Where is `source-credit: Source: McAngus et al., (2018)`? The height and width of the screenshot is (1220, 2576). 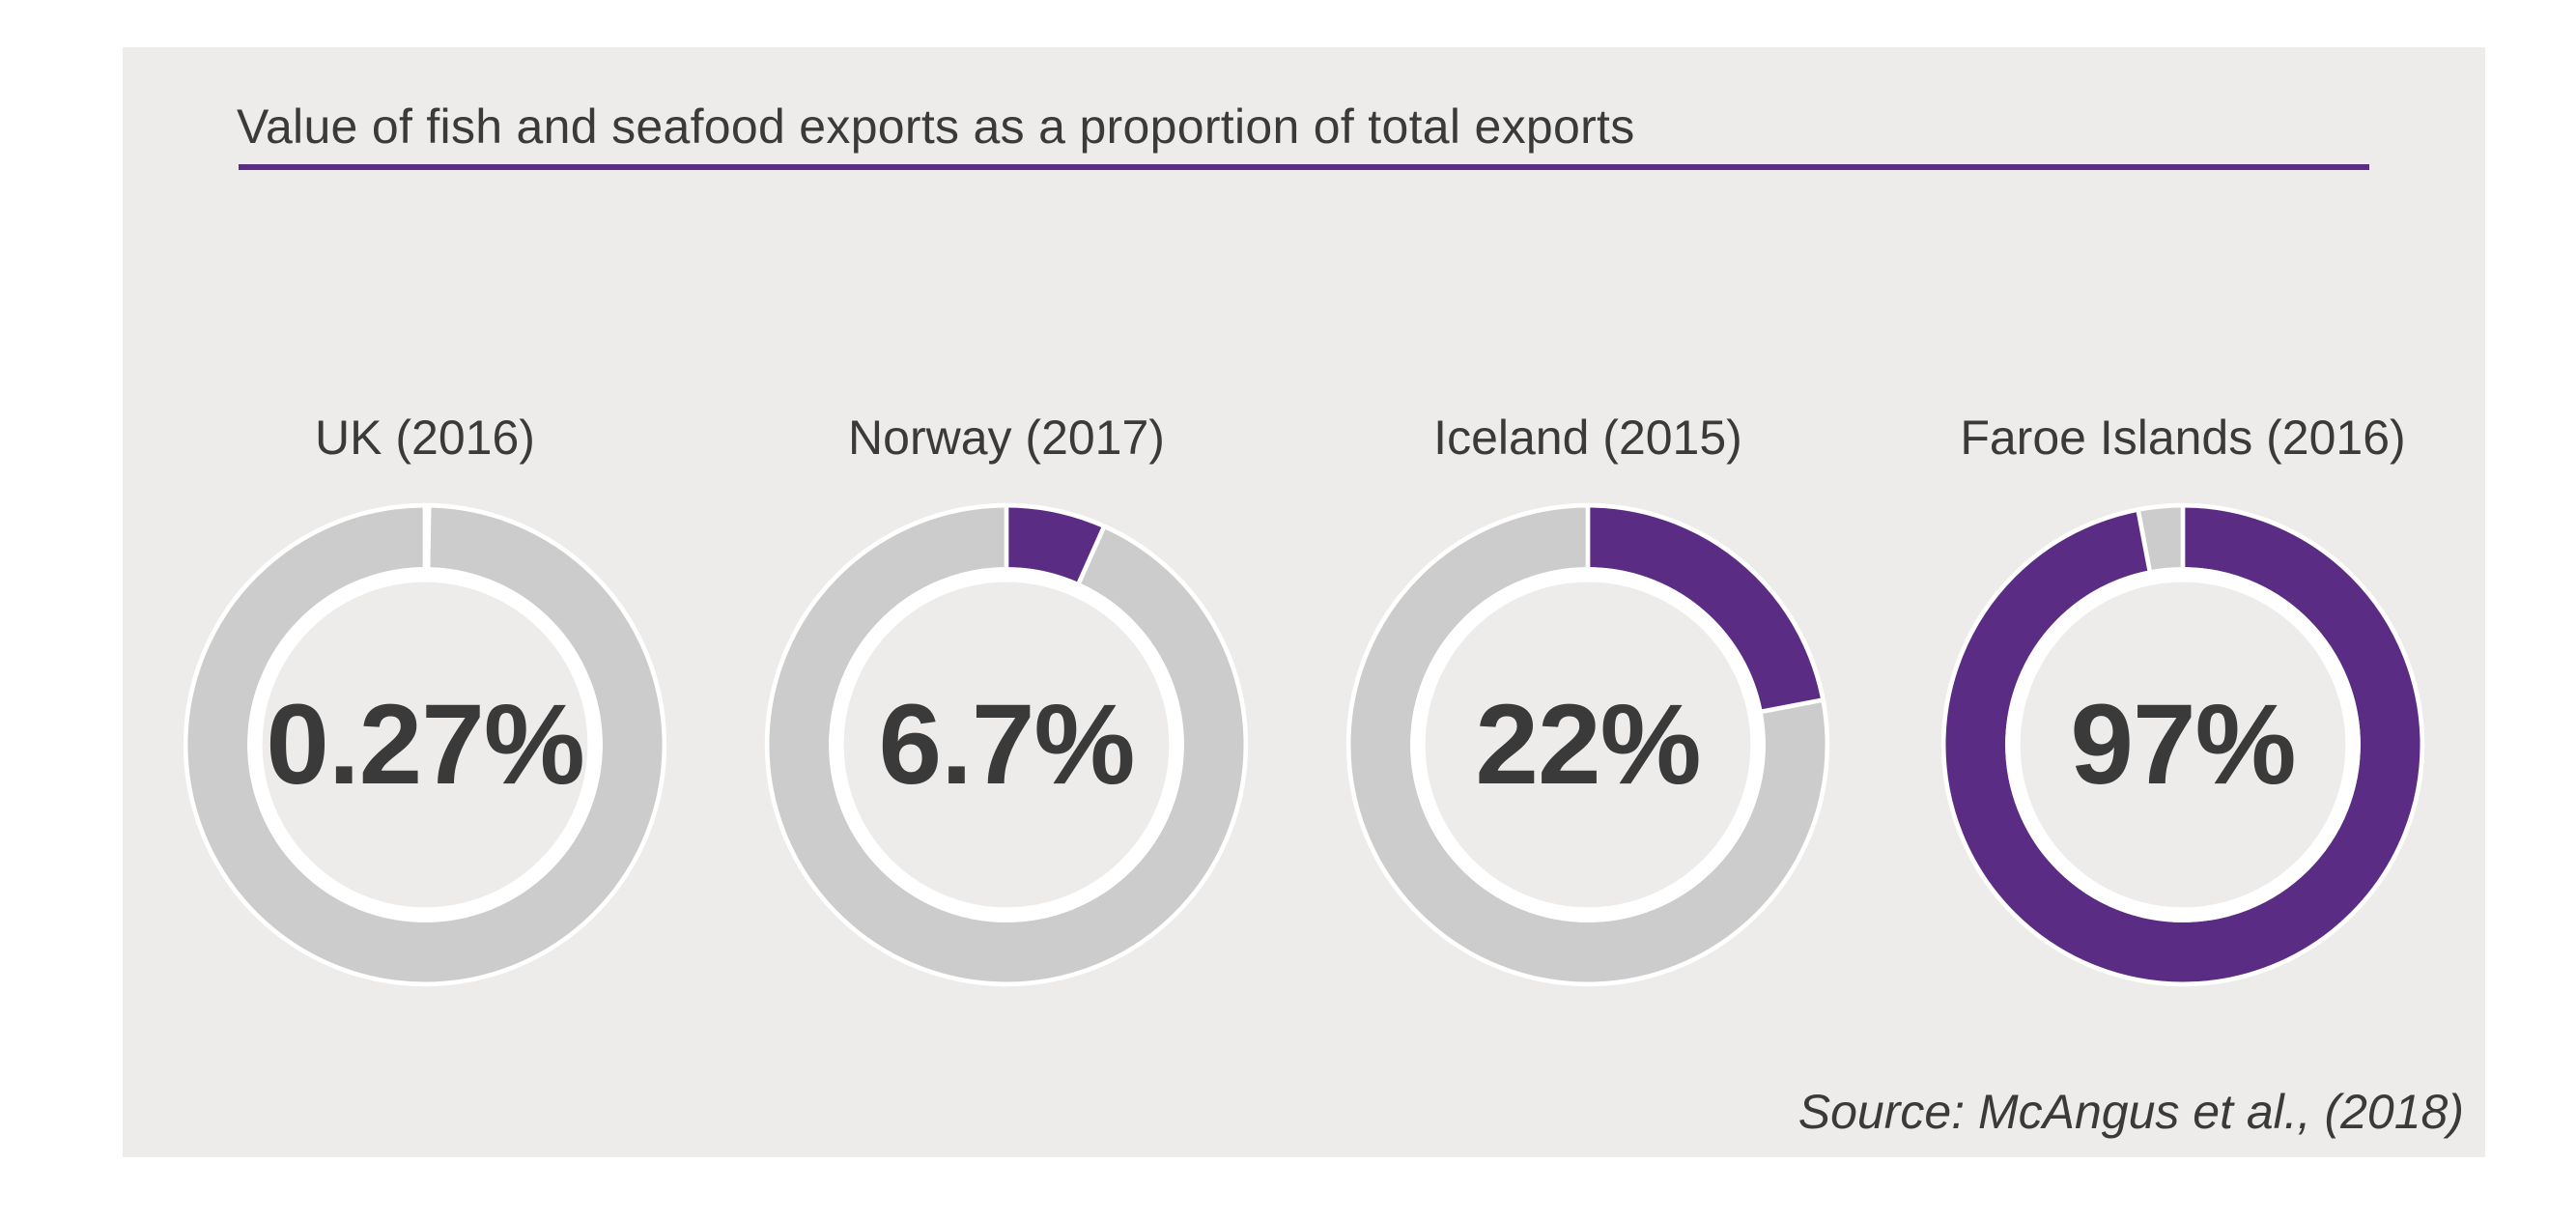 source-credit: Source: McAngus et al., (2018) is located at coordinates (2131, 1112).